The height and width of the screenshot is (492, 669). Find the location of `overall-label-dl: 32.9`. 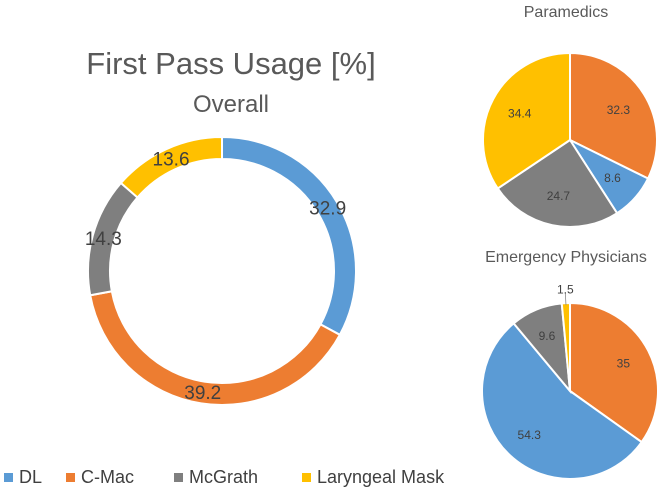

overall-label-dl: 32.9 is located at coordinates (327, 209).